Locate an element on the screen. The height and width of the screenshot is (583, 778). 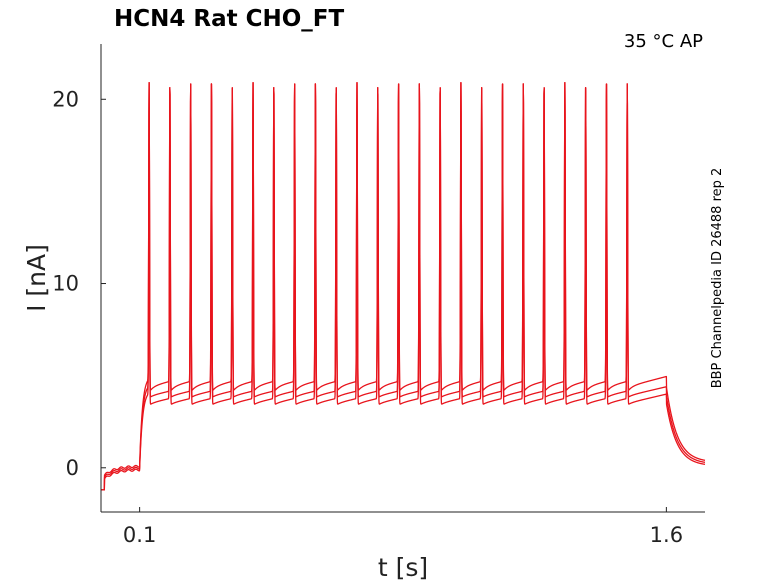
y-tick-label: 10 is located at coordinates (65, 284).